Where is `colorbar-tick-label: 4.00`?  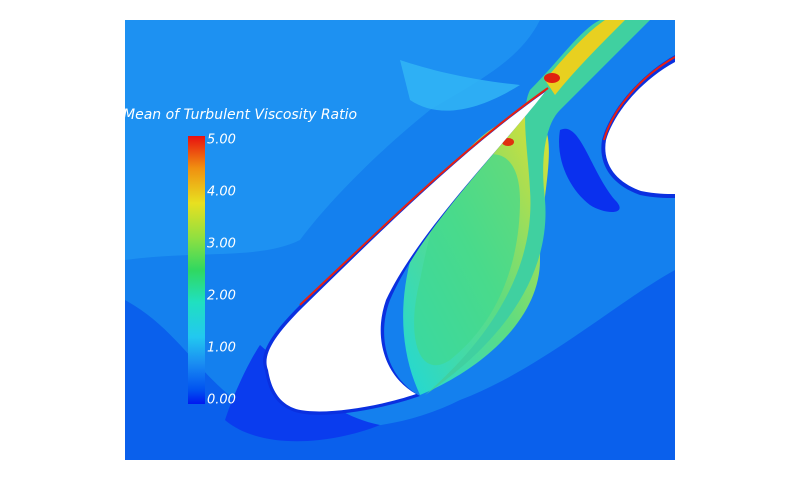
colorbar-tick-label: 4.00 is located at coordinates (221, 192).